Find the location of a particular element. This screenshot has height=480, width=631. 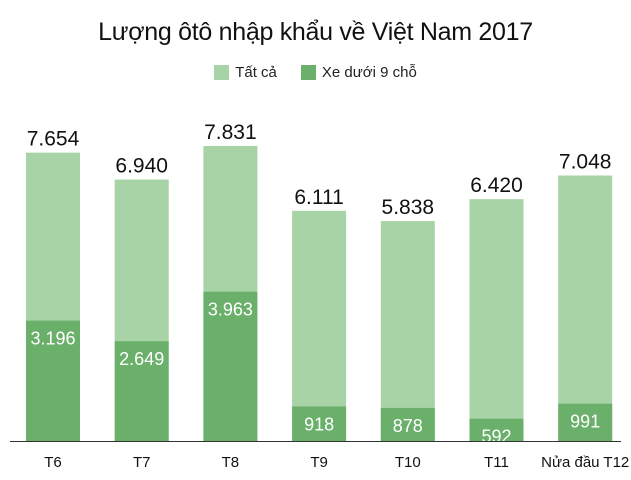

data-label-total: 5.838 is located at coordinates (408, 207).